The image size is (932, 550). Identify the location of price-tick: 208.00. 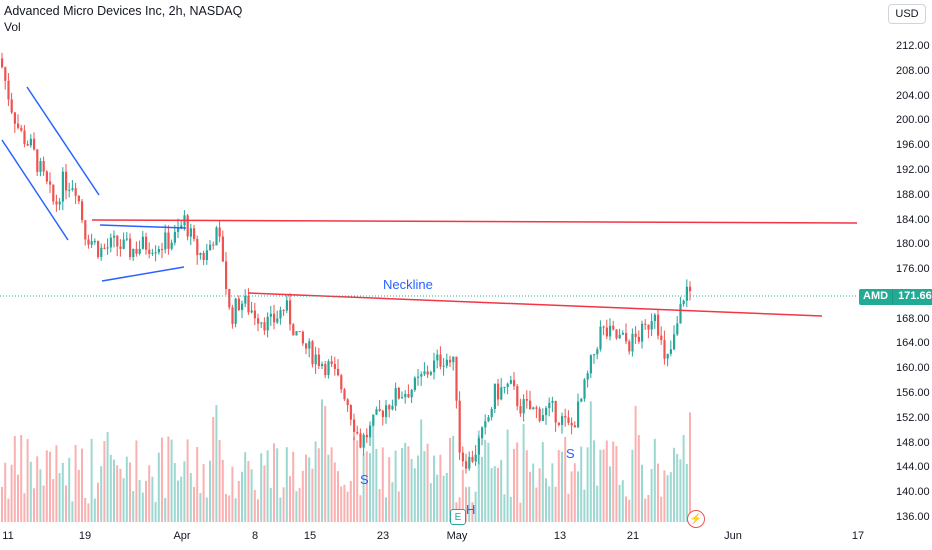
(913, 70).